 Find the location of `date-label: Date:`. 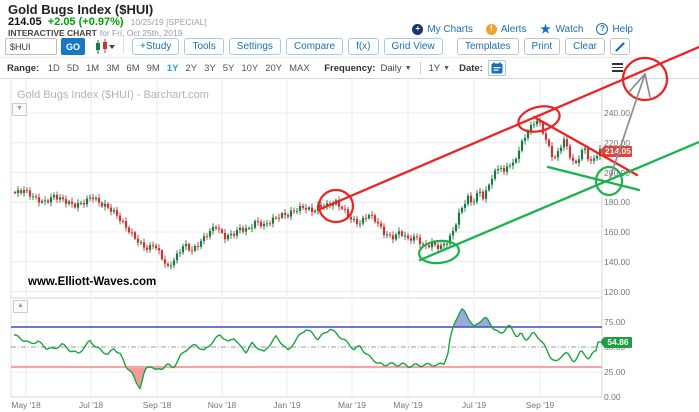

date-label: Date: is located at coordinates (471, 68).